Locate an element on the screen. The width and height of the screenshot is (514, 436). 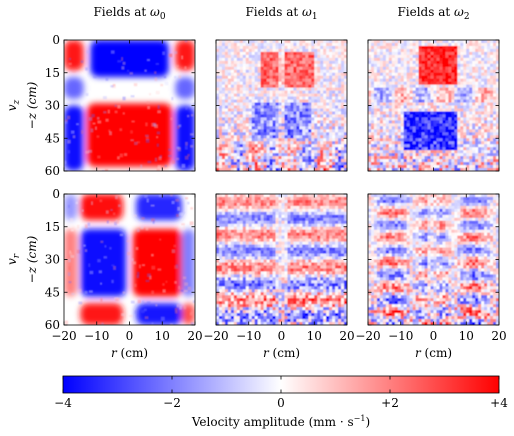
panel-r0-c0-field is located at coordinates (129, 105).